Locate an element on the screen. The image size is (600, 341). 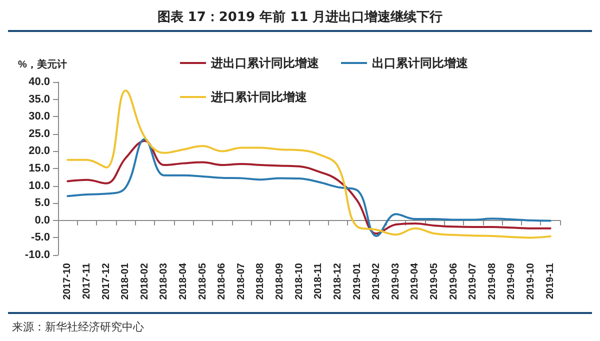
x-tick-label: 2018-07 is located at coordinates (241, 281).